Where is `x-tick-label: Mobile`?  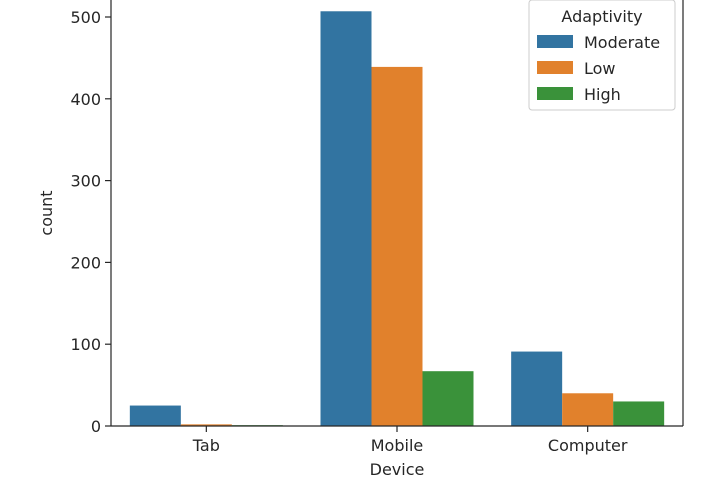 x-tick-label: Mobile is located at coordinates (397, 445).